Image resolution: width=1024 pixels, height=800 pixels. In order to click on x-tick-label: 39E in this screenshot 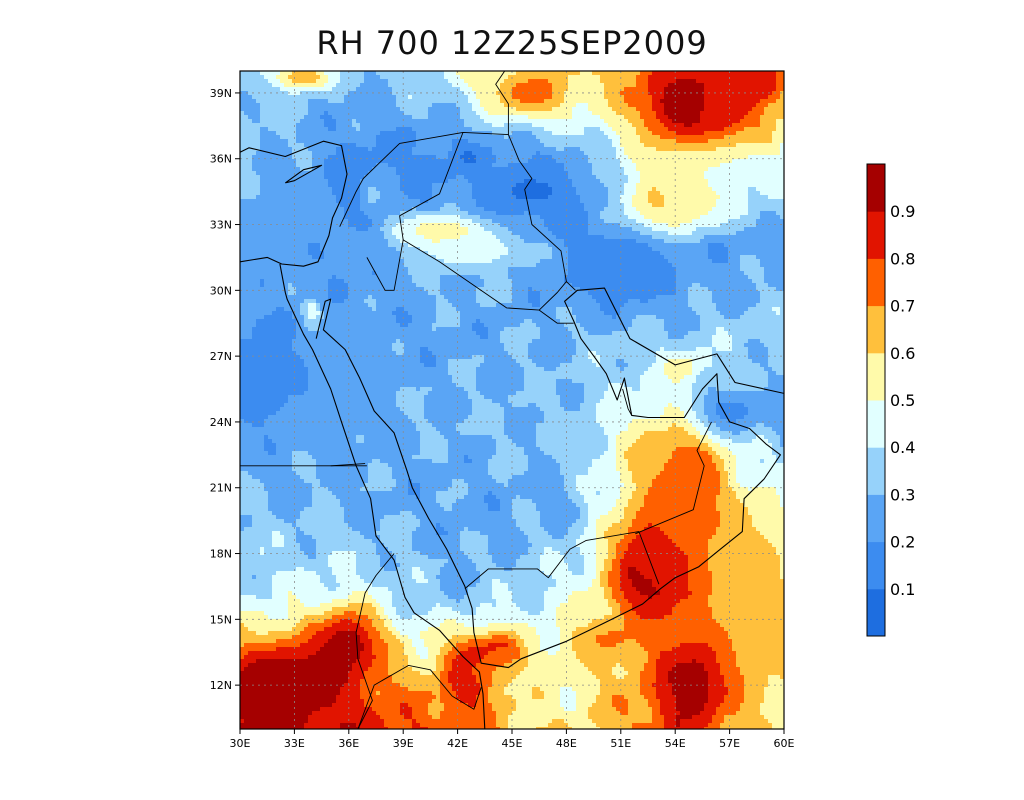, I will do `click(403, 743)`.